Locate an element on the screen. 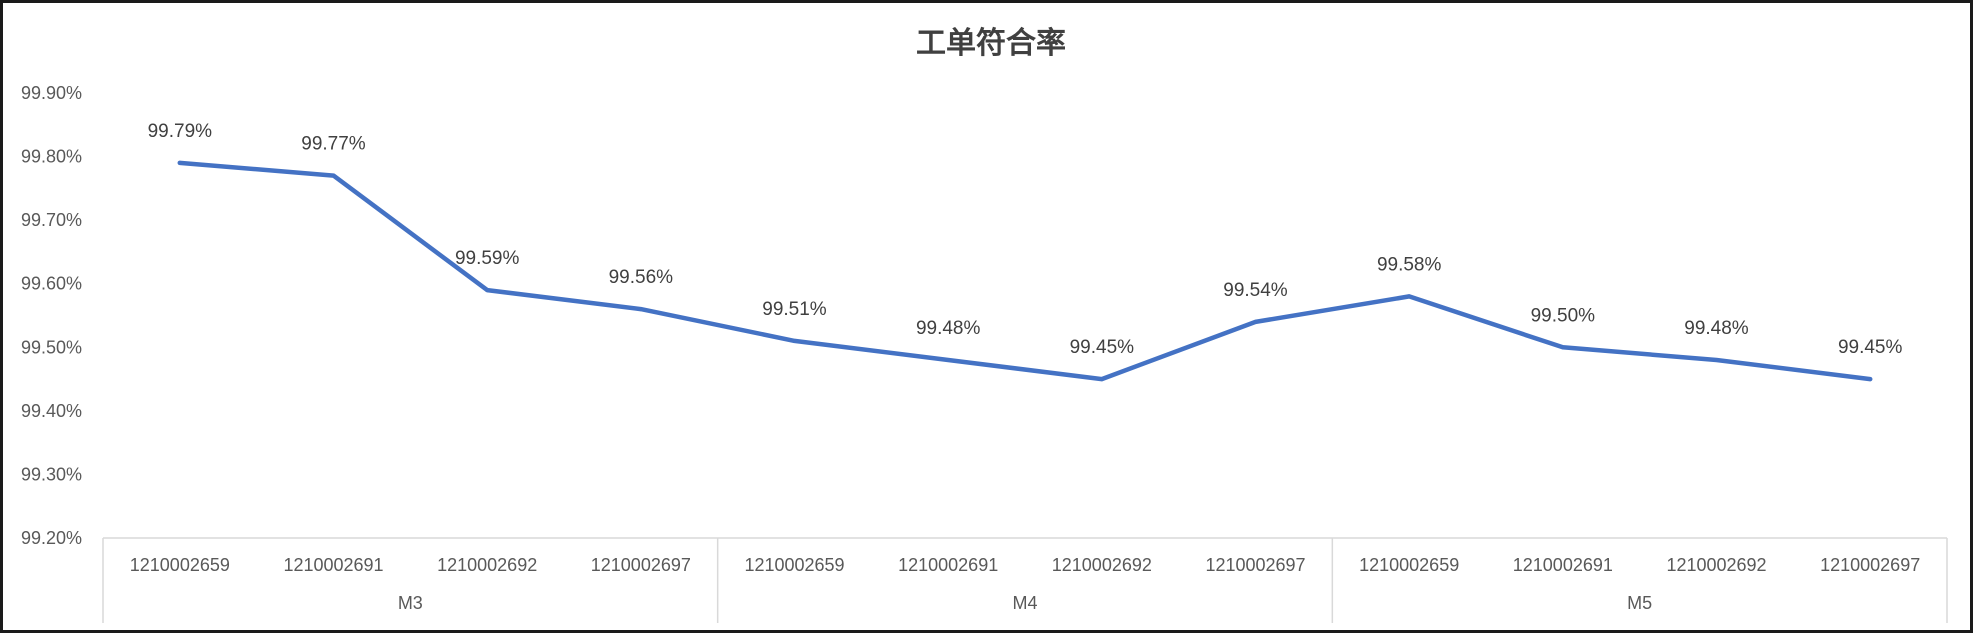 The width and height of the screenshot is (1973, 636). y-tick-label: 99.80% is located at coordinates (51, 157).